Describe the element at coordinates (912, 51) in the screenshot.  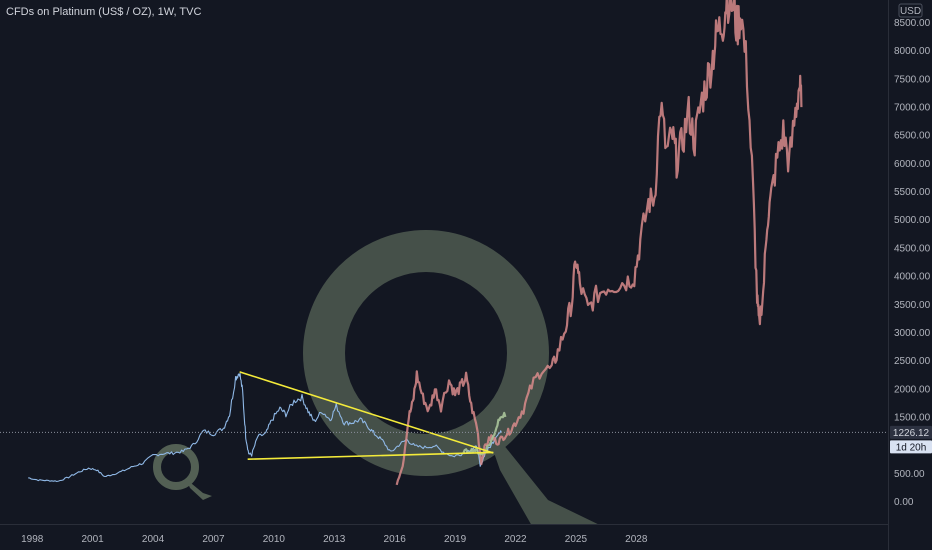
I see `y-tick-label: 8000.00` at that location.